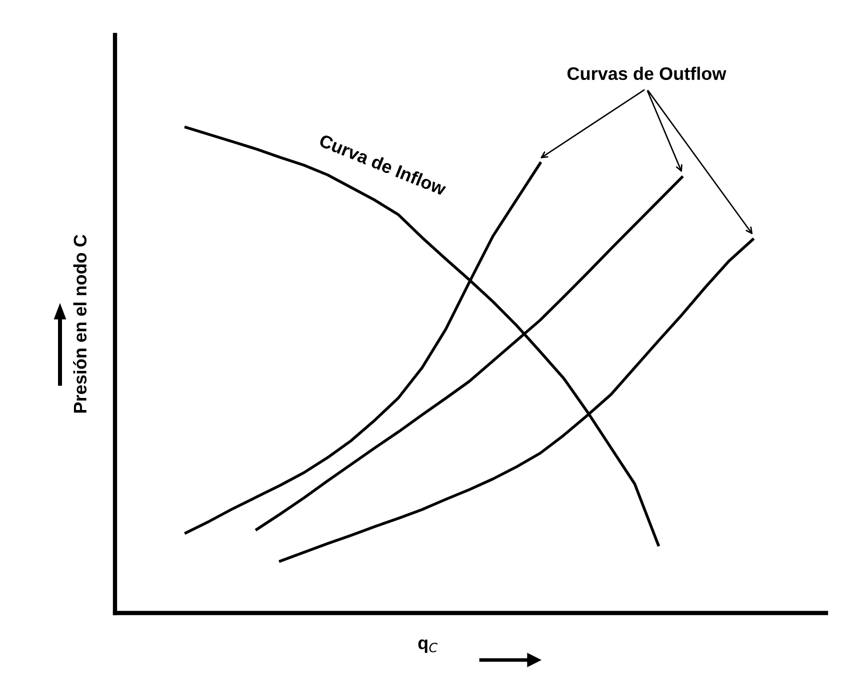 The image size is (868, 685). Describe the element at coordinates (383, 164) in the screenshot. I see `annotation: Curva de Inflow` at that location.